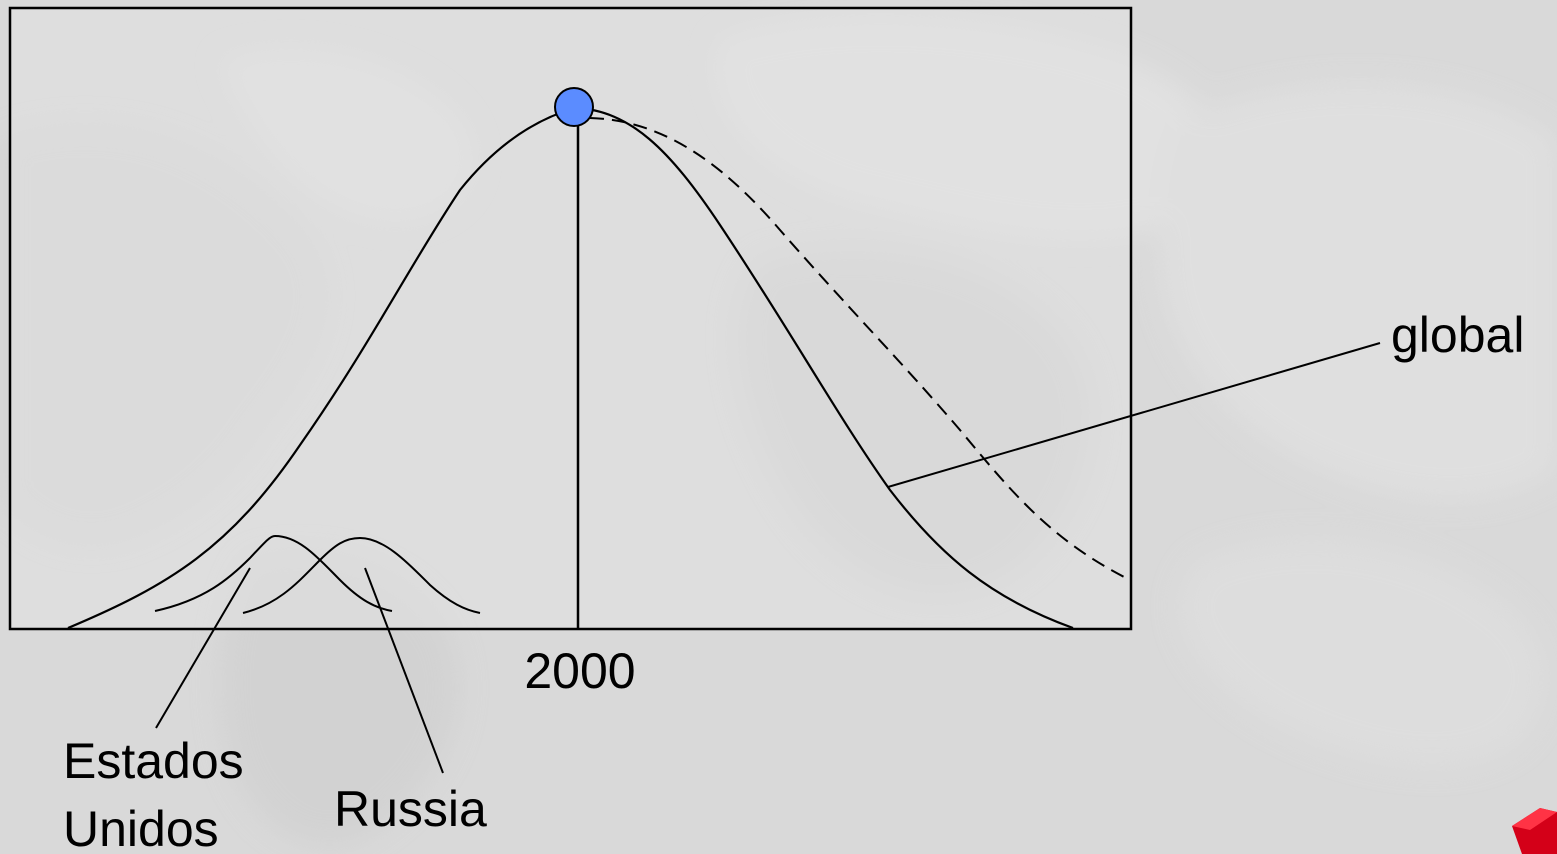 Image resolution: width=1557 pixels, height=854 pixels. Describe the element at coordinates (141, 827) in the screenshot. I see `us-label-line2: Unidos` at that location.